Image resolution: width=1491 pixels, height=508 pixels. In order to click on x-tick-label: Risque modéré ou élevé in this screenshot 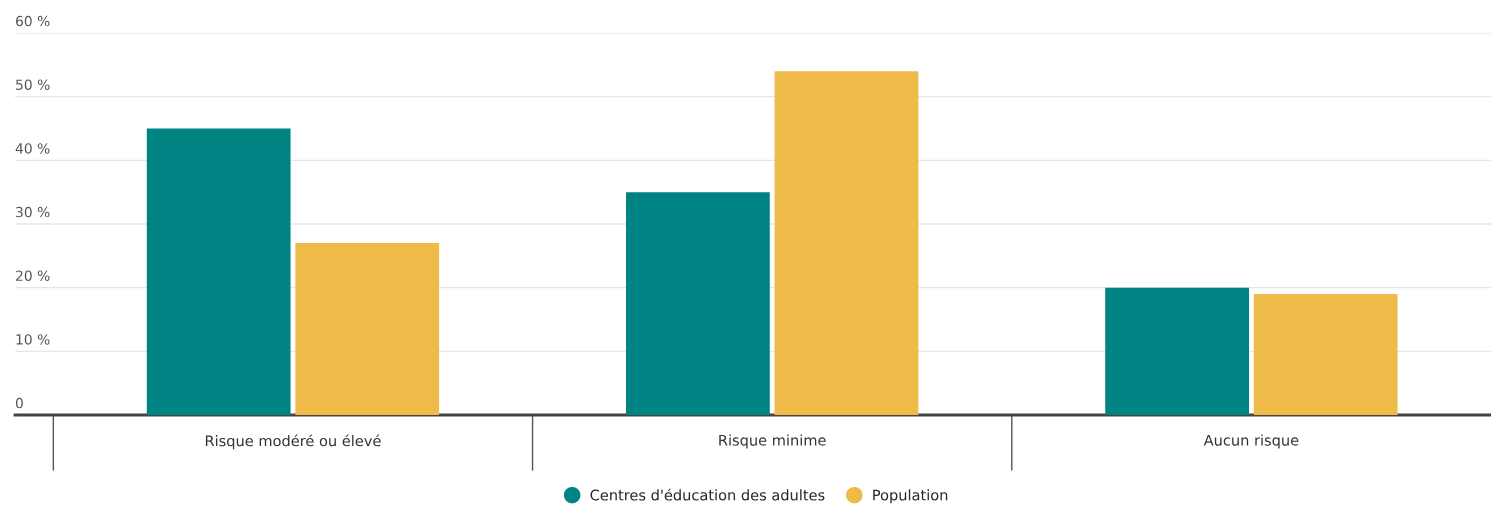, I will do `click(293, 442)`.